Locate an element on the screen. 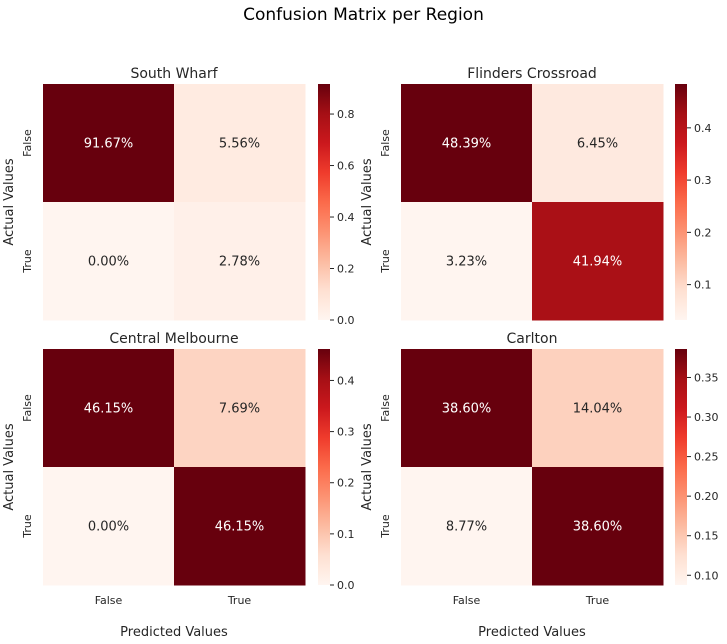 The height and width of the screenshot is (644, 727). cell-annotation: 3.23% is located at coordinates (466, 262).